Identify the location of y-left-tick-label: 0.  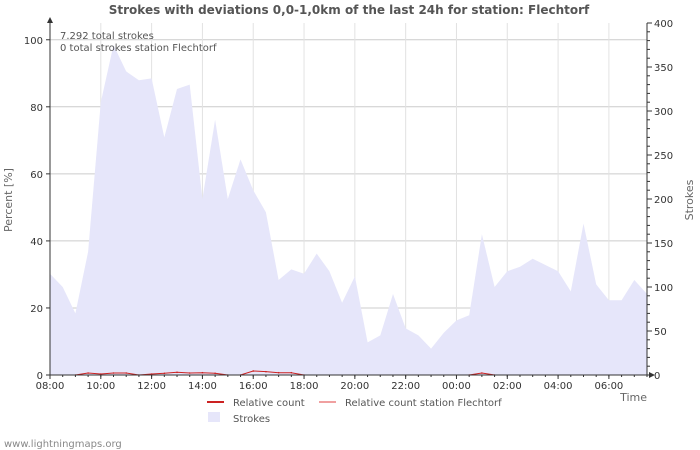
(40, 376).